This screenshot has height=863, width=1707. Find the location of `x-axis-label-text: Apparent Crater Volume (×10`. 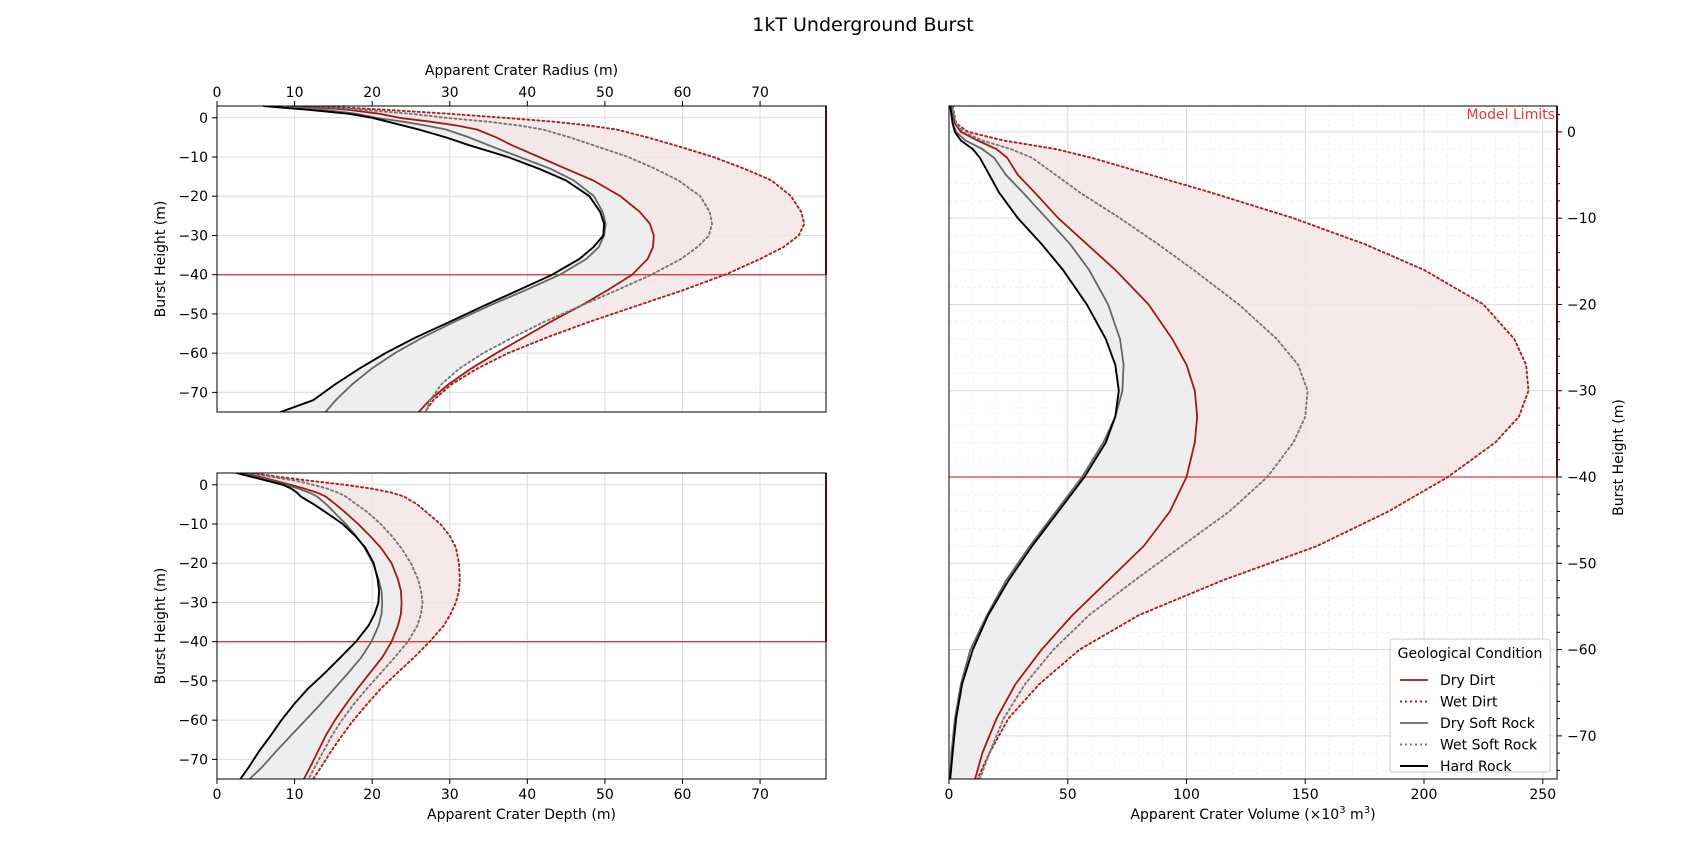

x-axis-label-text: Apparent Crater Volume (×10 is located at coordinates (1234, 815).